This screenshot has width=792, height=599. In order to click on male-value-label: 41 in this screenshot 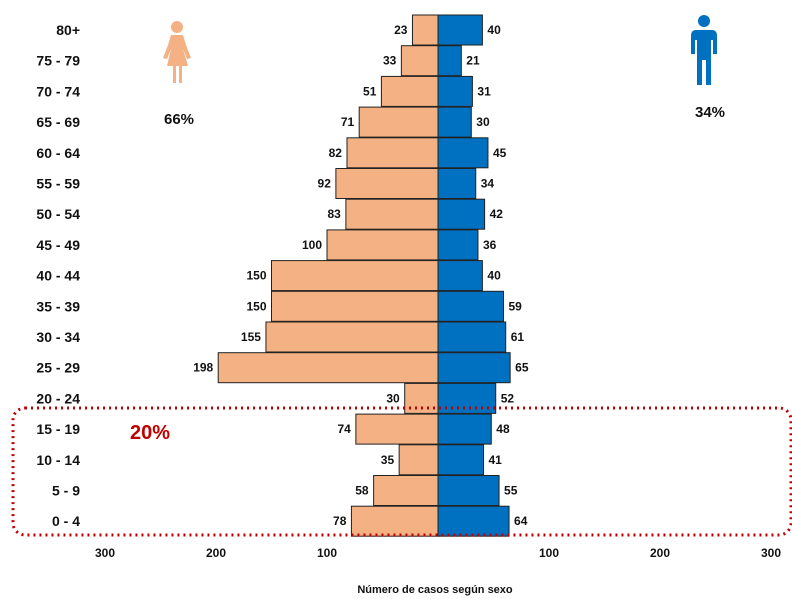, I will do `click(496, 460)`.